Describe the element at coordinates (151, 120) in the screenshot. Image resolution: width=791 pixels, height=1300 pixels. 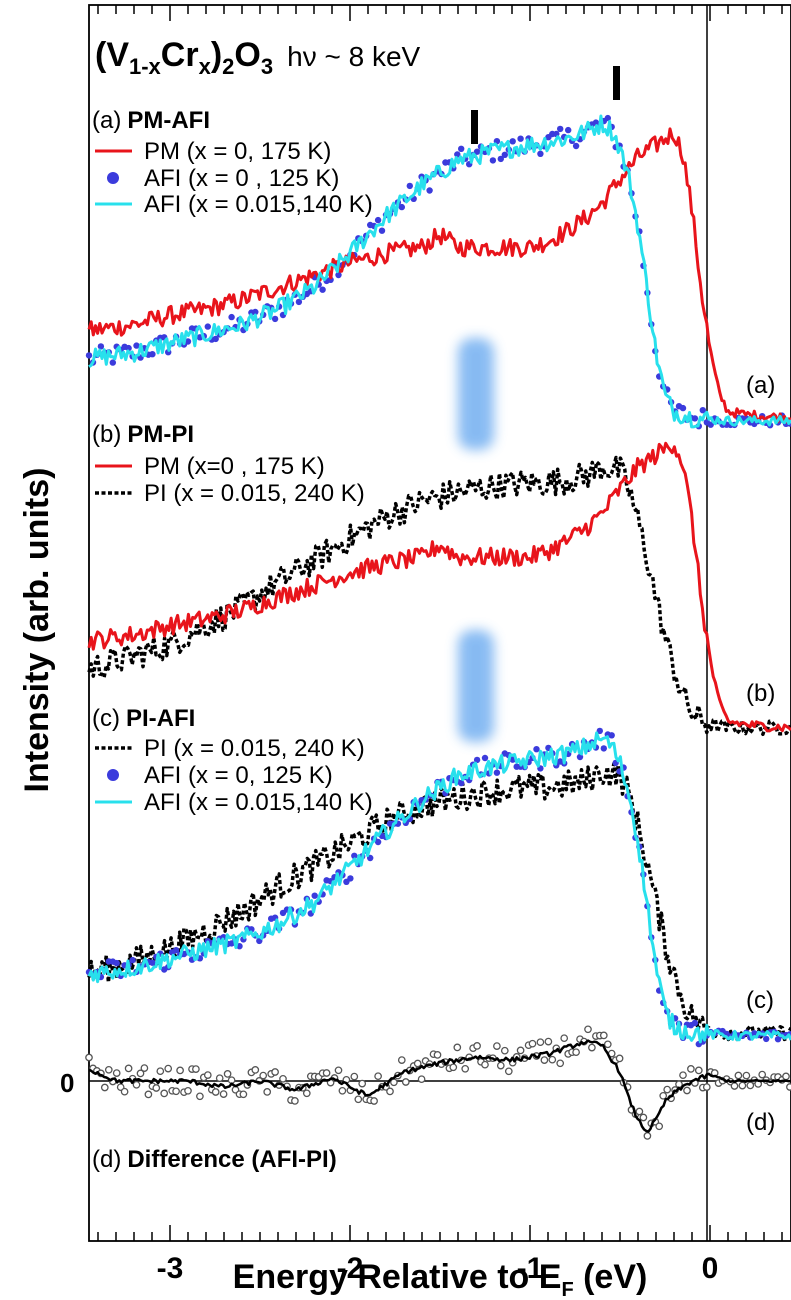
I see `panel-a-header: (a) PM-AFI` at that location.